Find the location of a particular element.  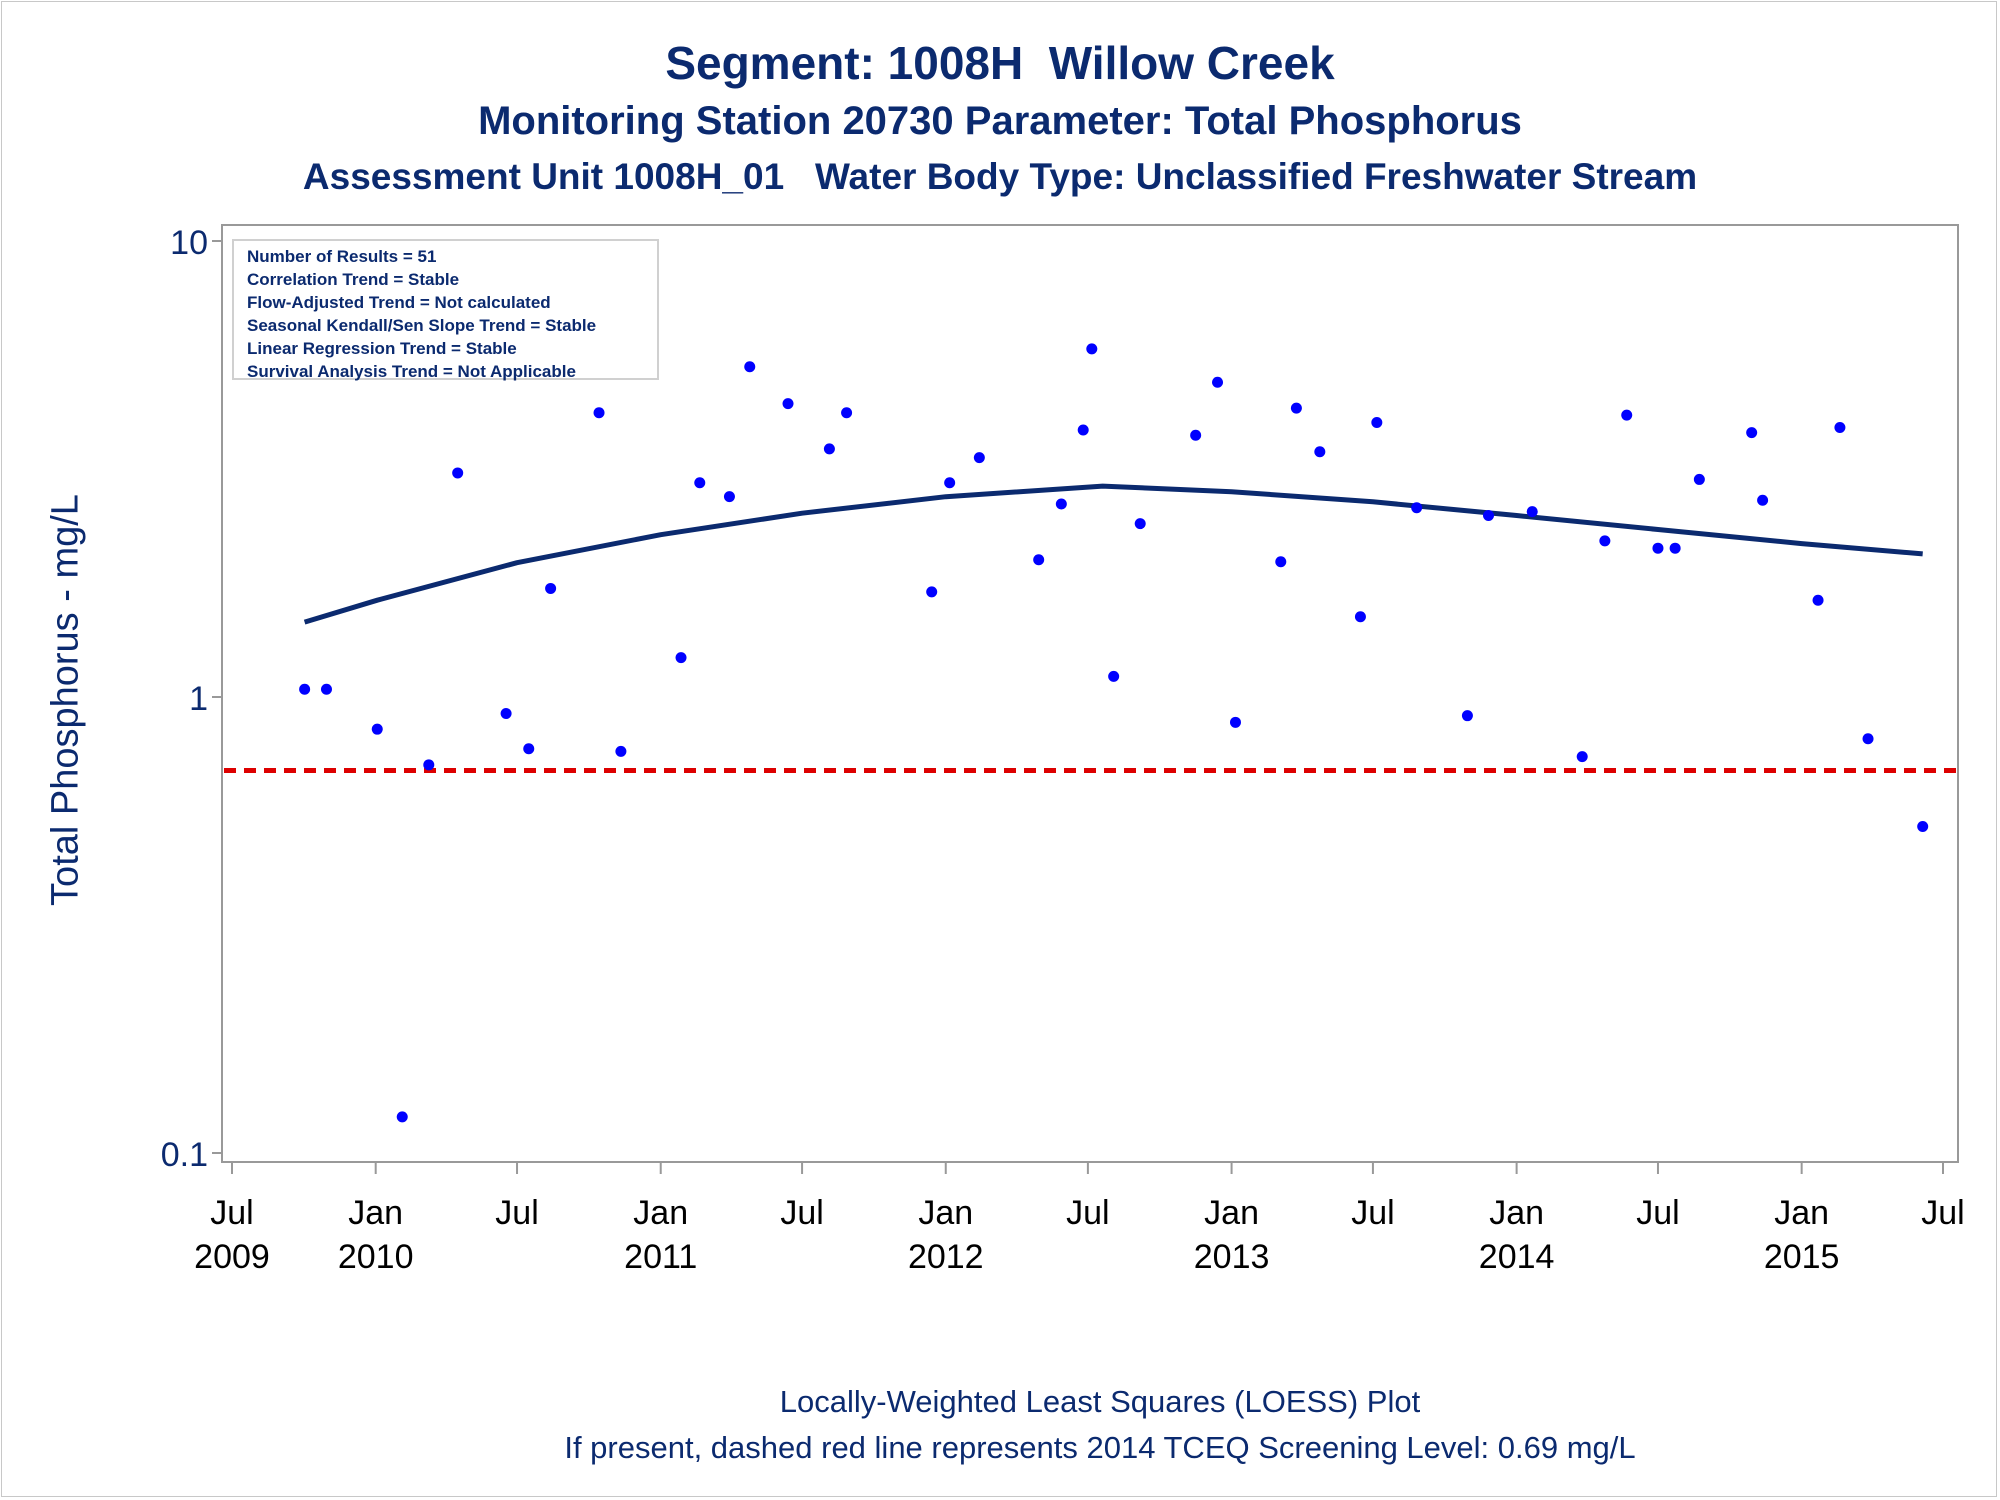

x-tick-year-label: 2015 is located at coordinates (1802, 1257).